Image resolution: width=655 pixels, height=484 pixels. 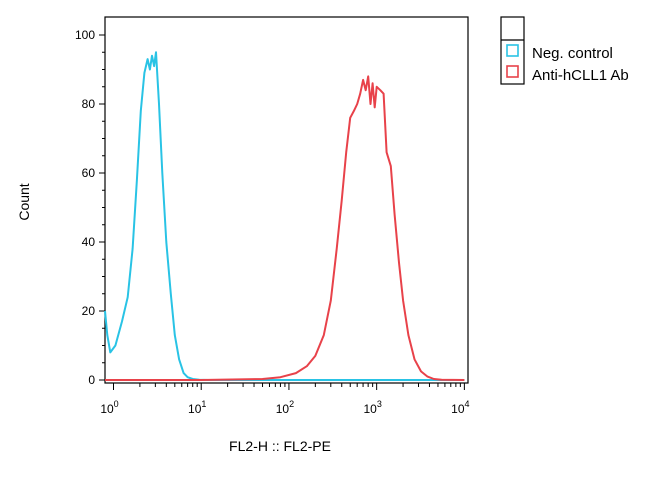 What do you see at coordinates (90, 207) in the screenshot?
I see `y-axis-ticks: 0 20 40 60 80 100` at bounding box center [90, 207].